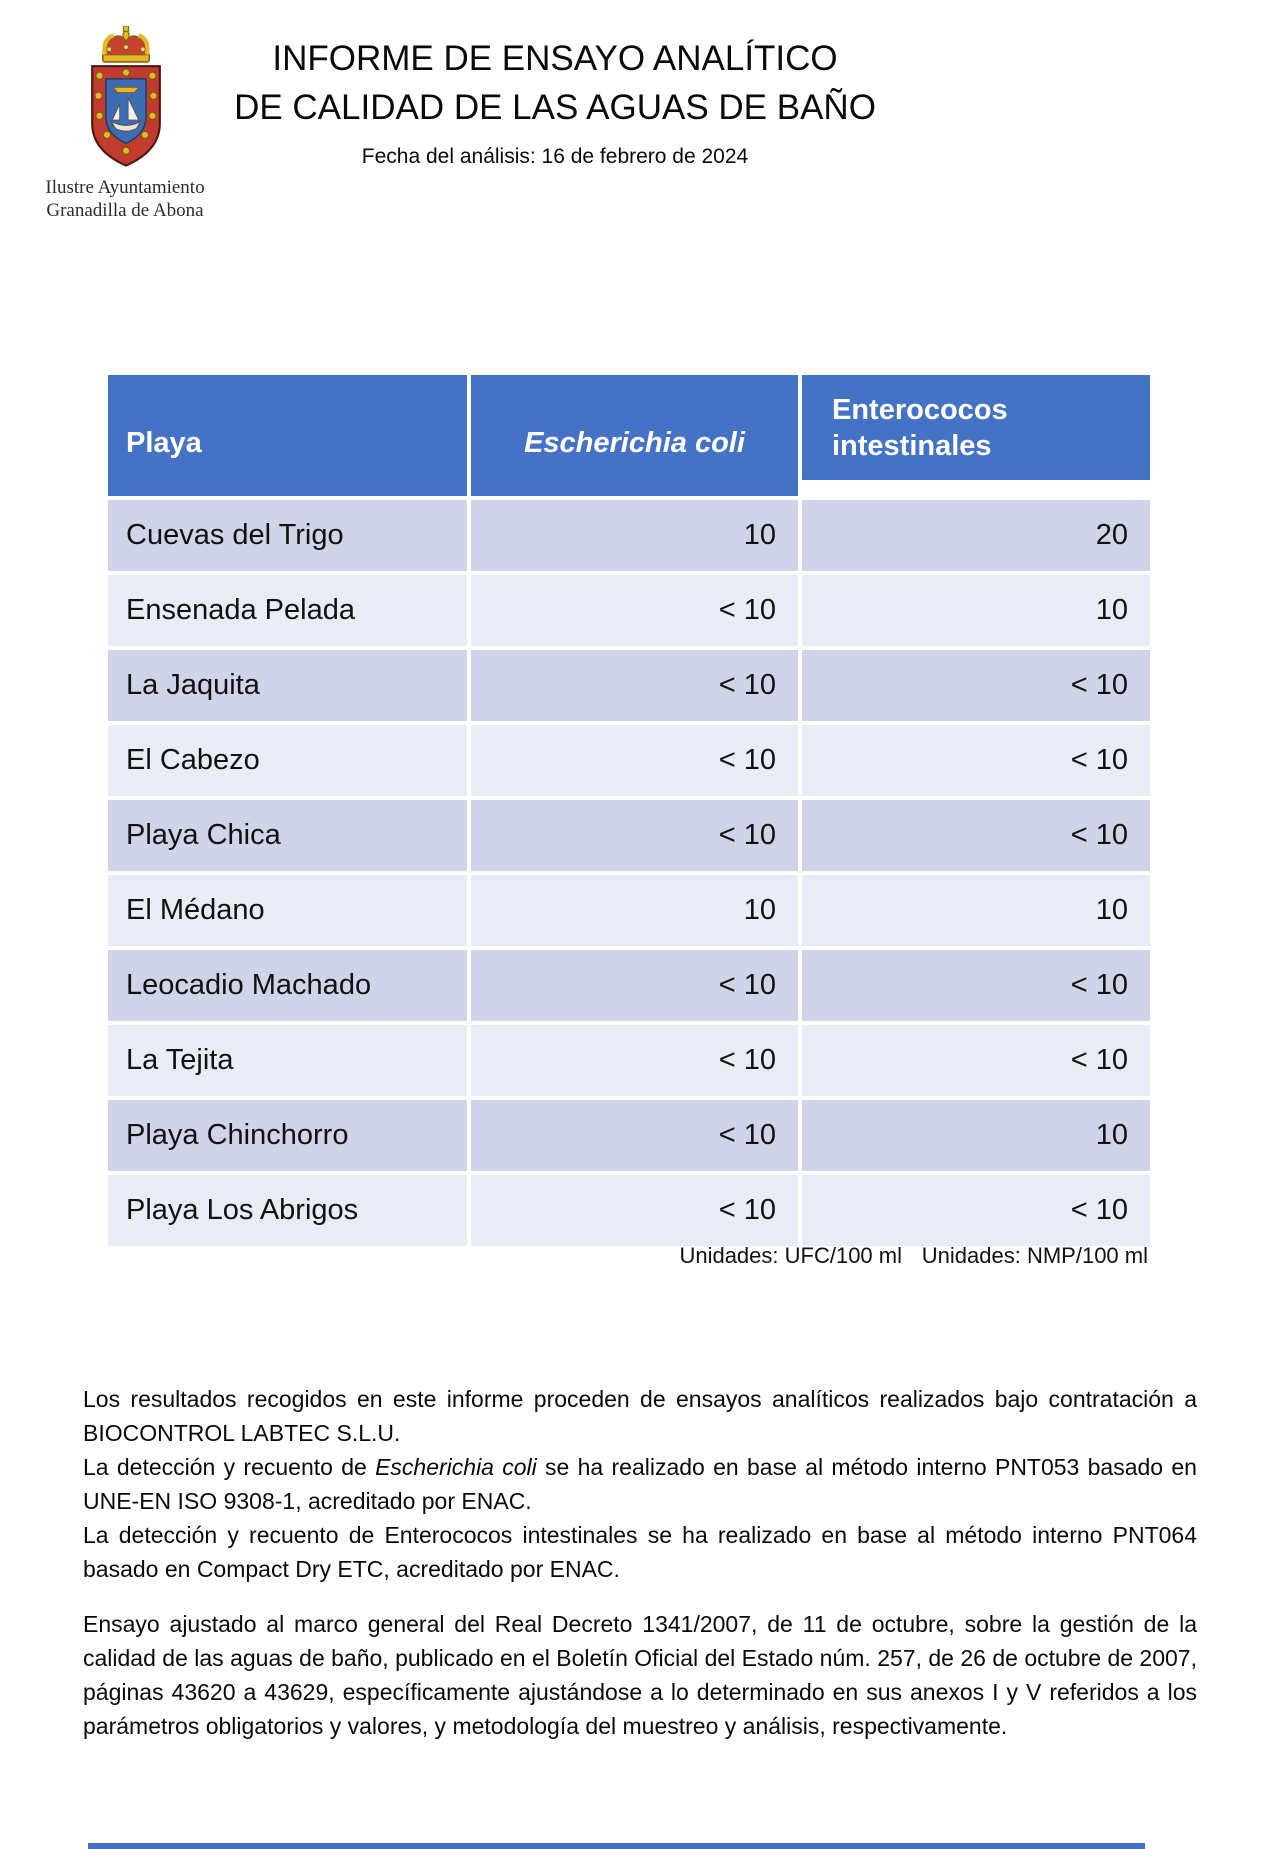 This screenshot has width=1280, height=1849. Describe the element at coordinates (634, 435) in the screenshot. I see `column-header-ecoli: Escherichia coli` at that location.